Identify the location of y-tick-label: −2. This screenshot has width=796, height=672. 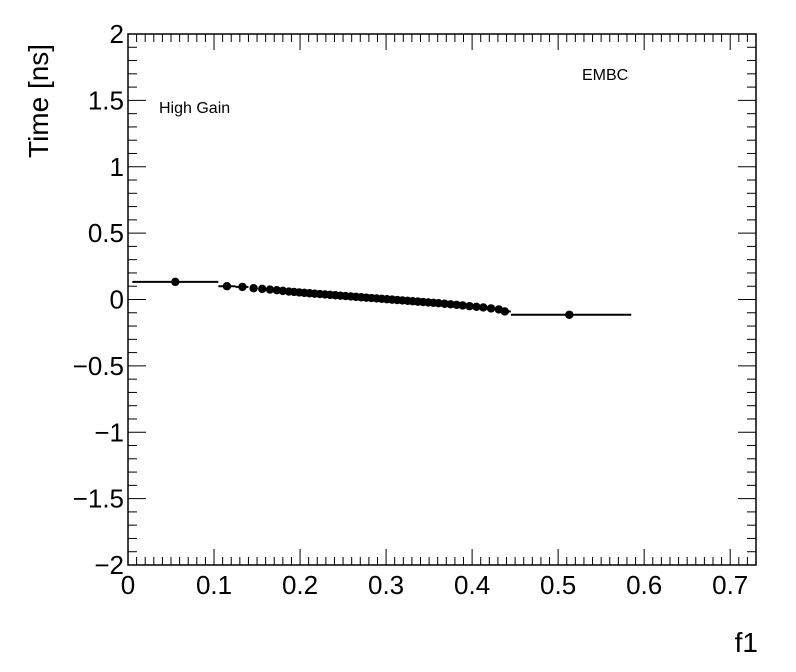
(109, 565).